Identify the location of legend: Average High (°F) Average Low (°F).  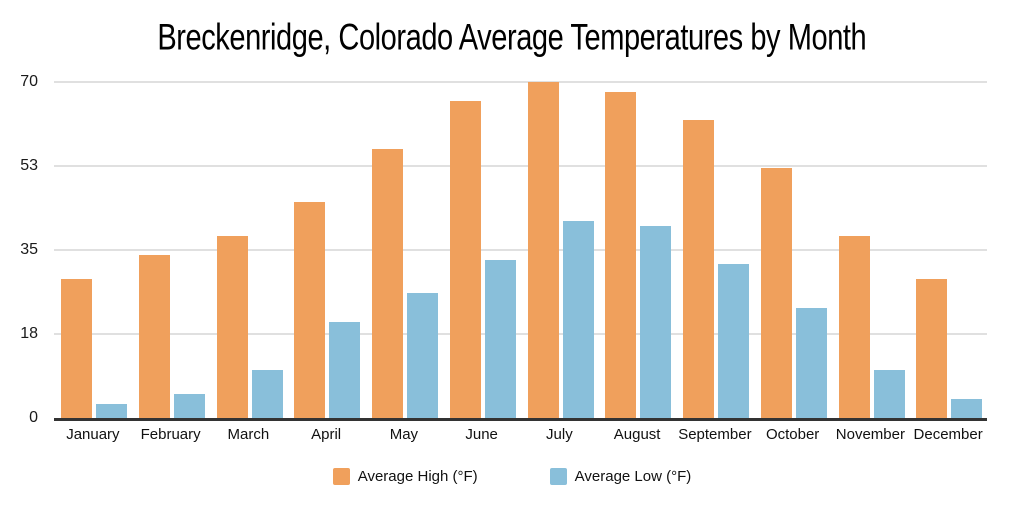
(512, 476).